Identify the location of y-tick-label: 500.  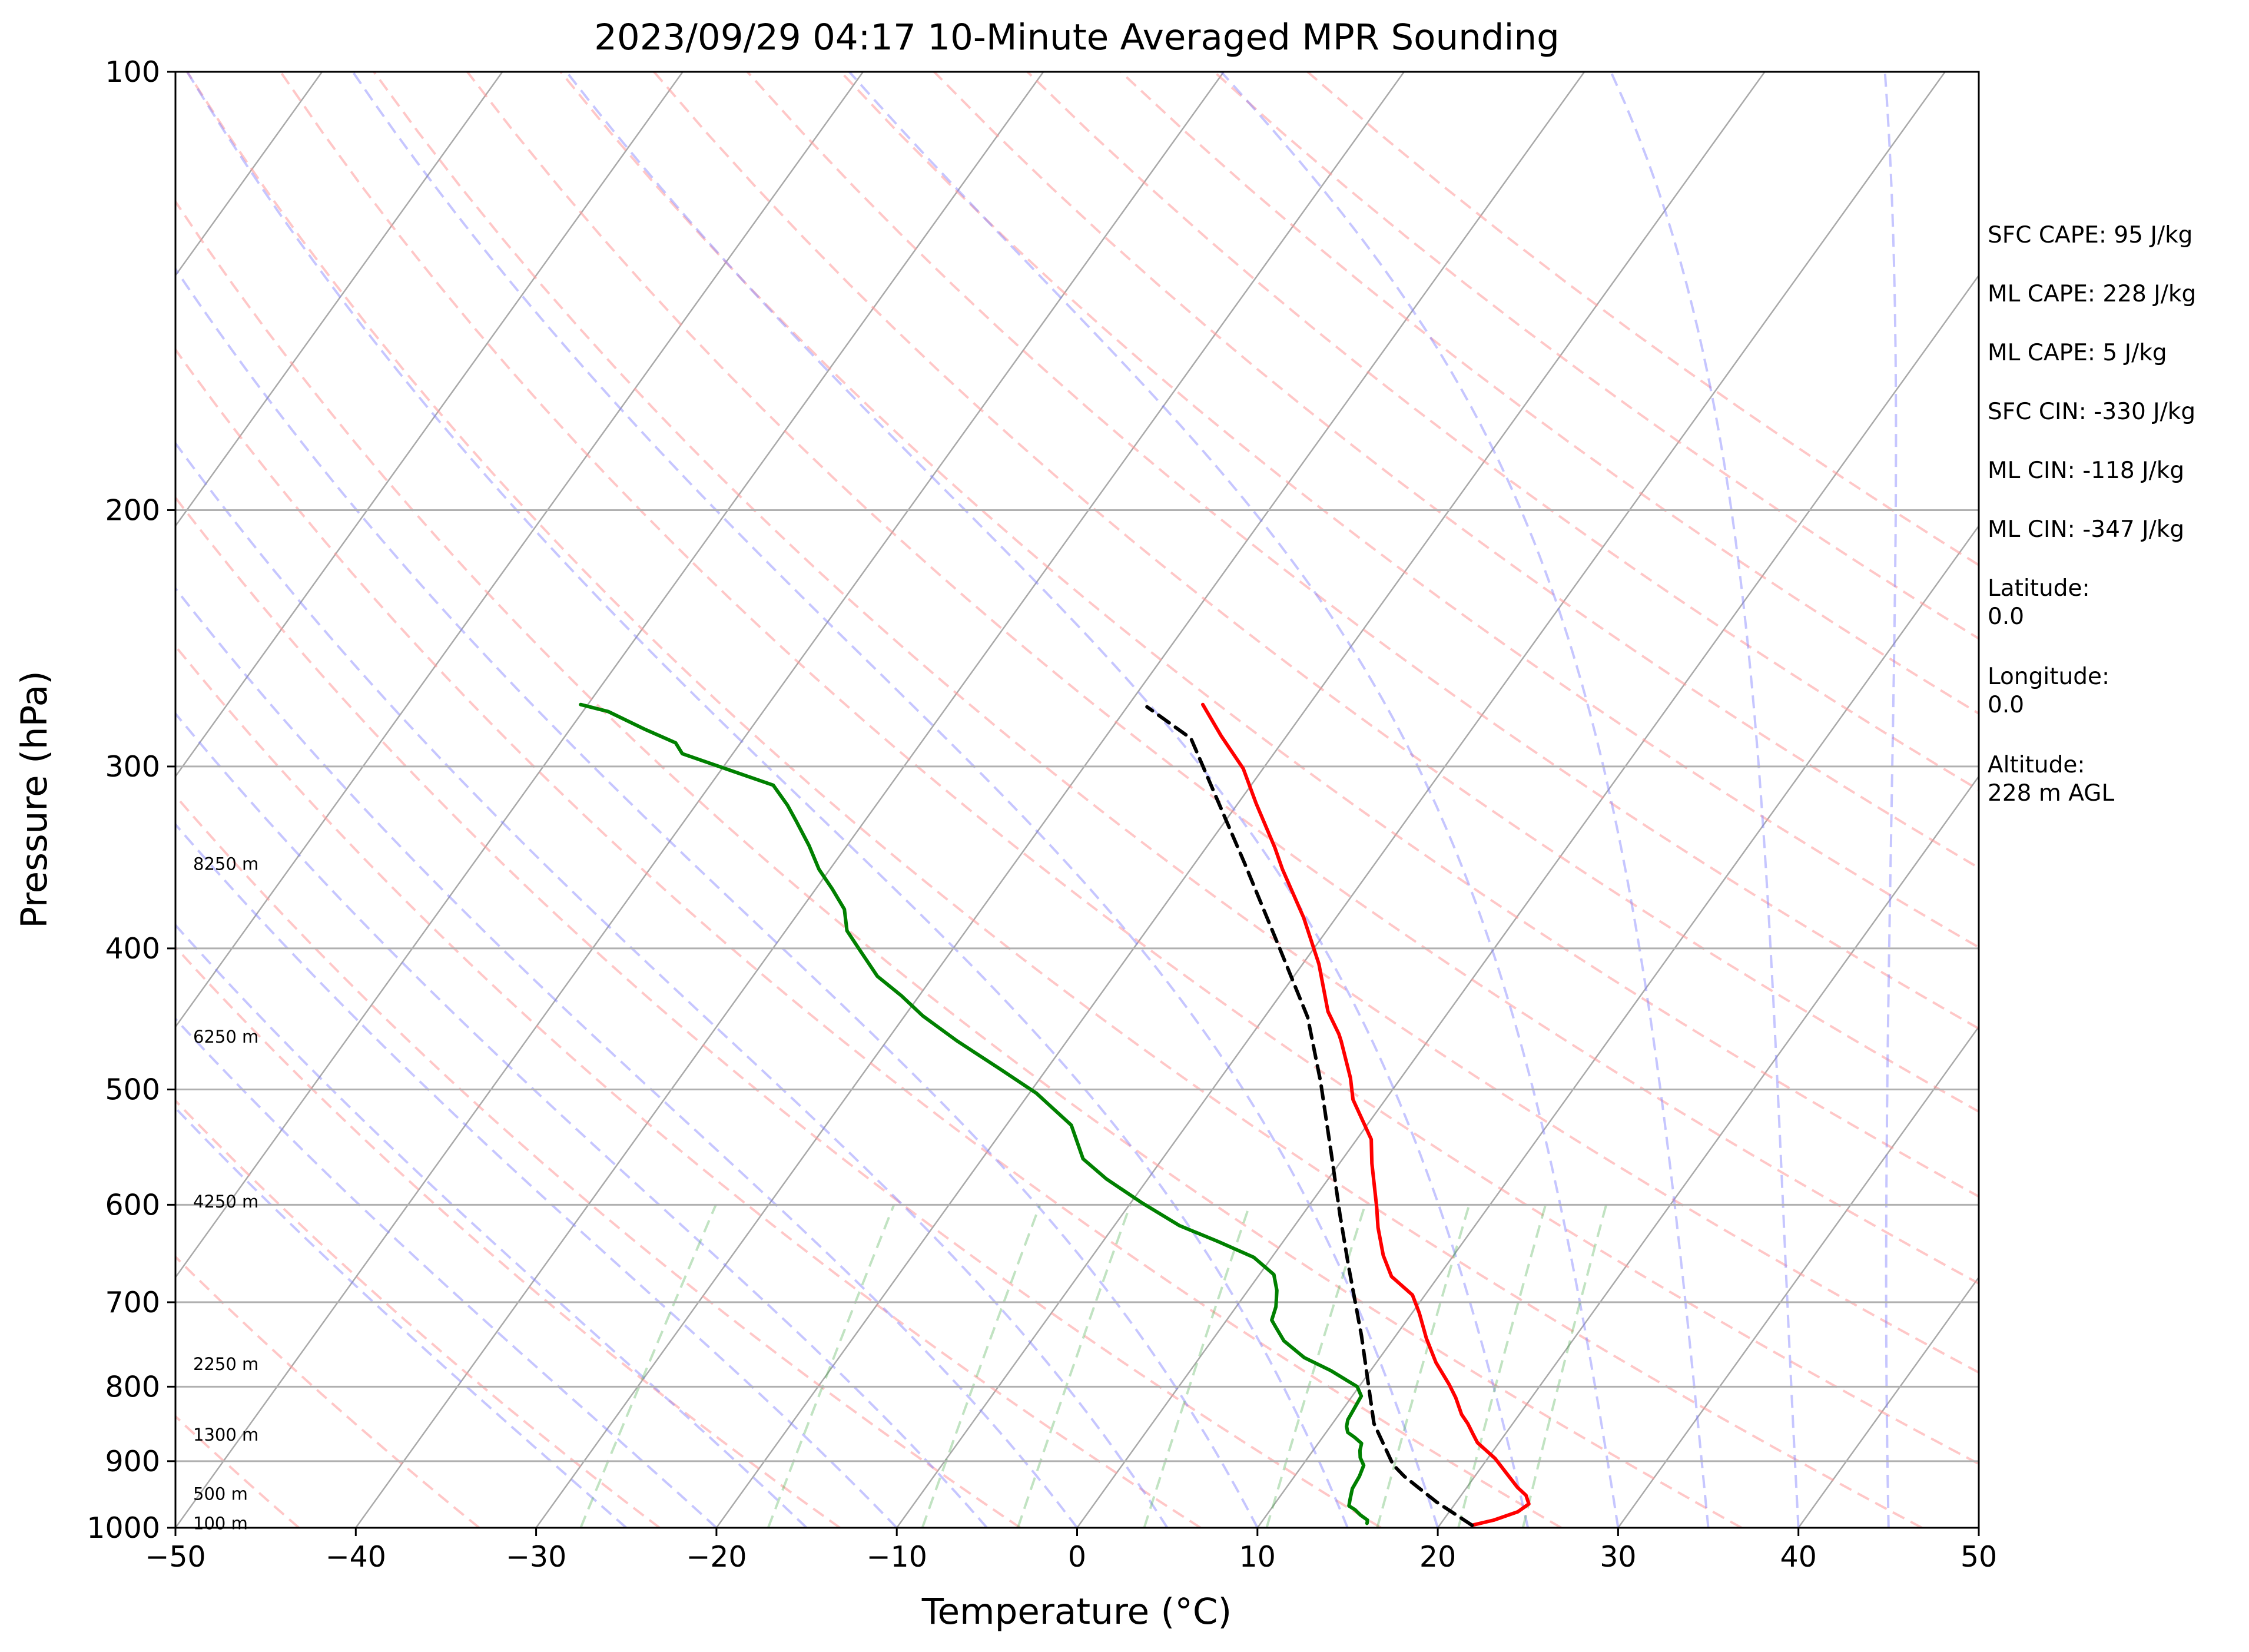
(132, 1090).